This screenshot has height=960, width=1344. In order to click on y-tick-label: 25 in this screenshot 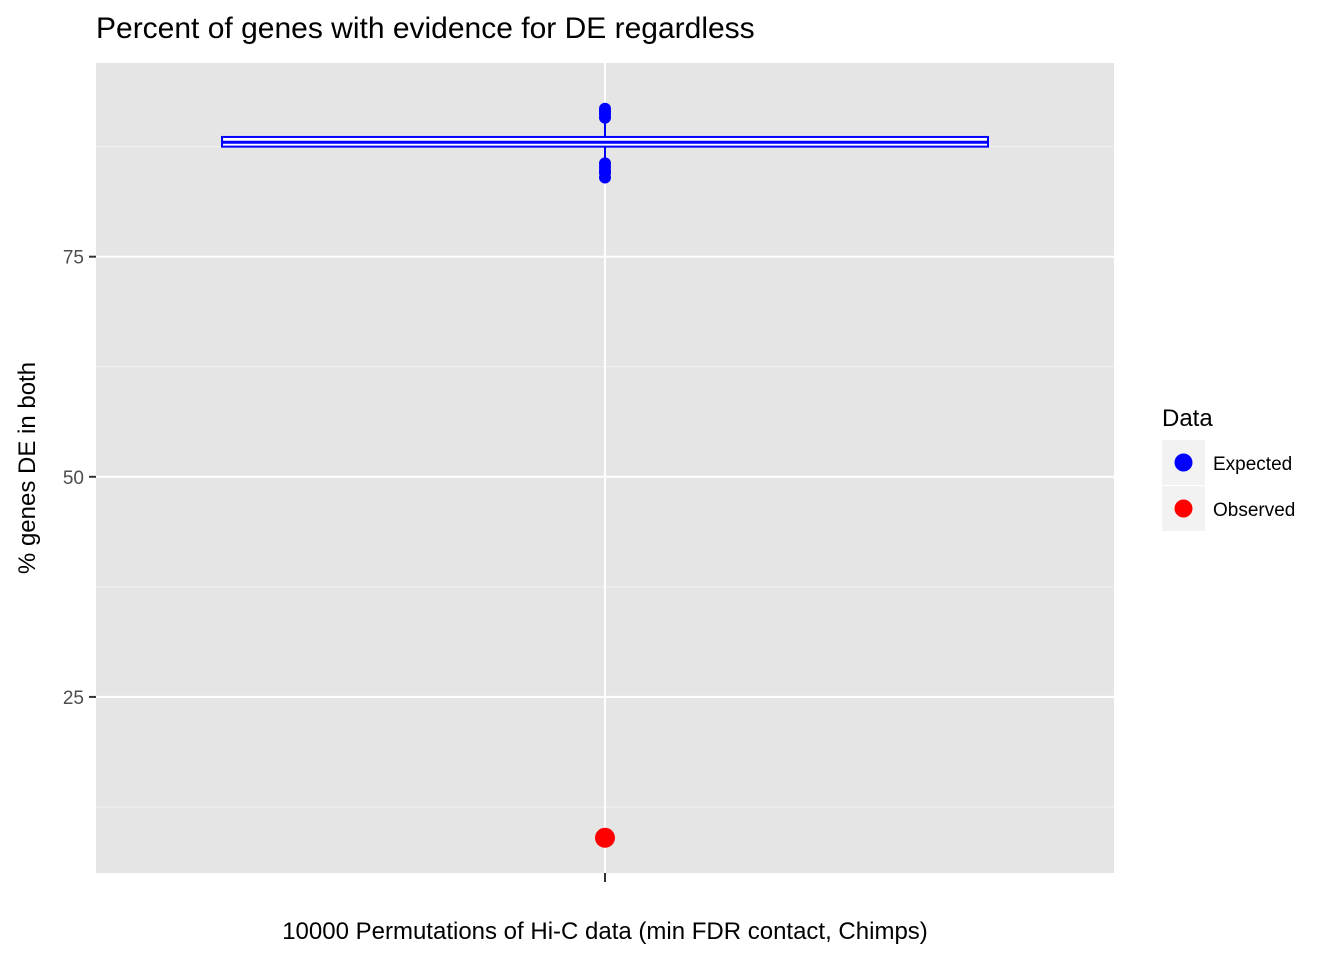, I will do `click(73, 698)`.